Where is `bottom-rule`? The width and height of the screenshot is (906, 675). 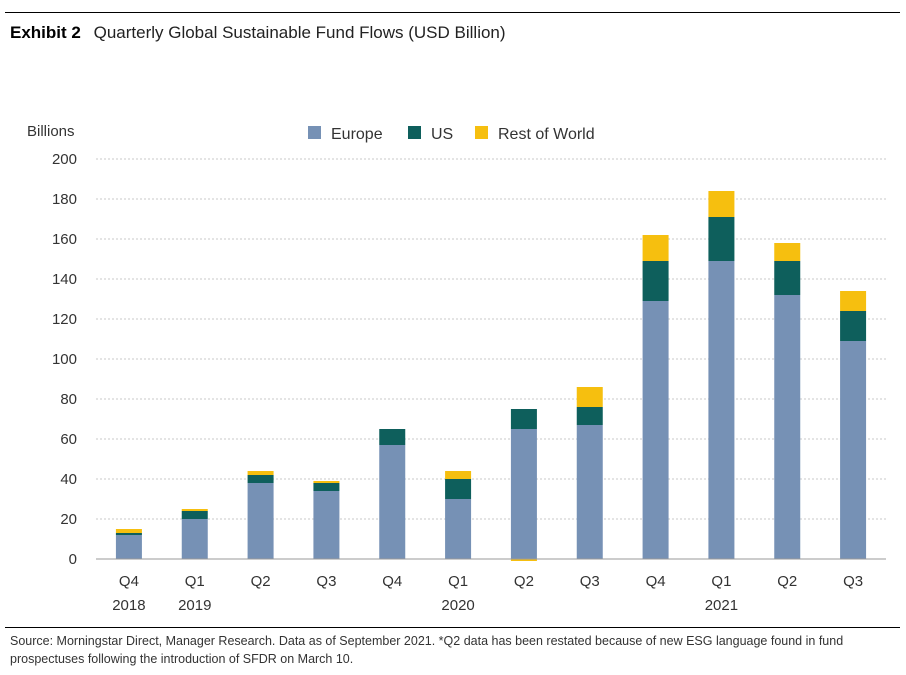 bottom-rule is located at coordinates (452, 627).